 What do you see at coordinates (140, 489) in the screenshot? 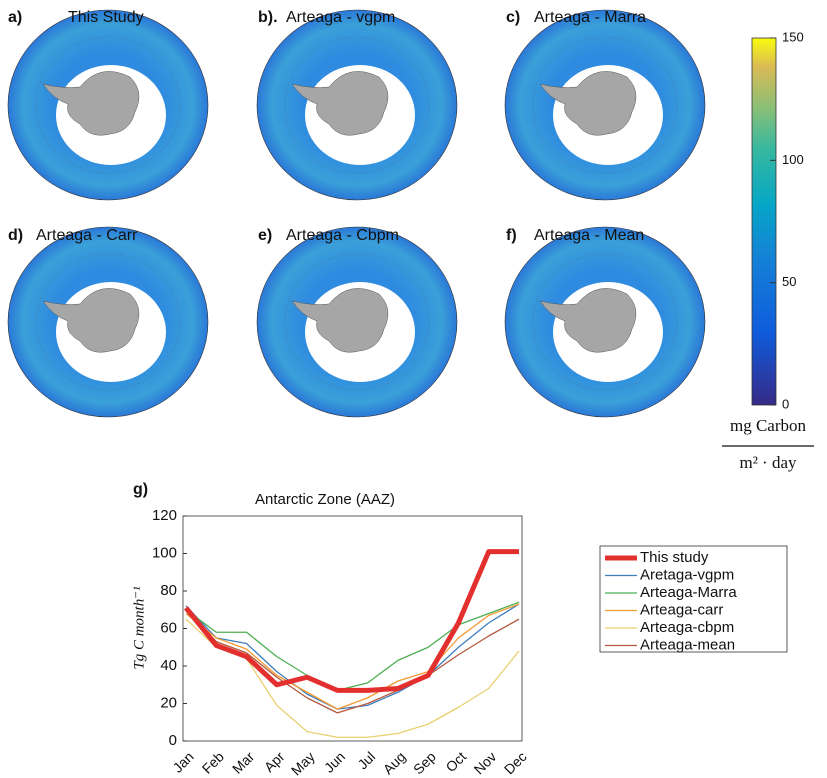
I see `panel-label: g)` at bounding box center [140, 489].